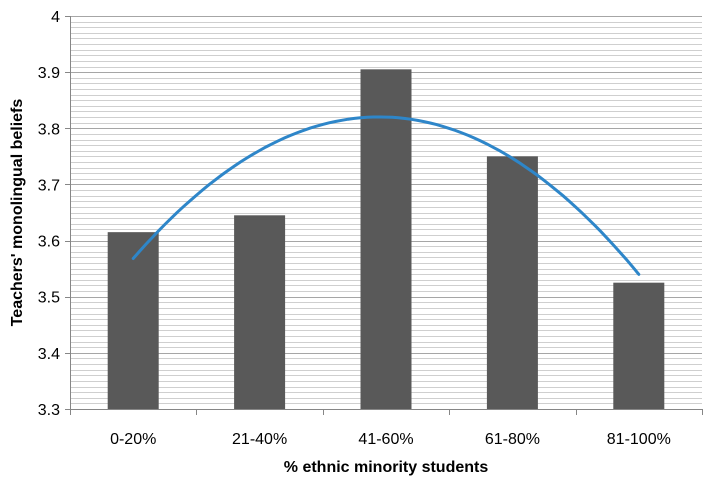  Describe the element at coordinates (49, 185) in the screenshot. I see `y-tick-label: 3.7` at that location.